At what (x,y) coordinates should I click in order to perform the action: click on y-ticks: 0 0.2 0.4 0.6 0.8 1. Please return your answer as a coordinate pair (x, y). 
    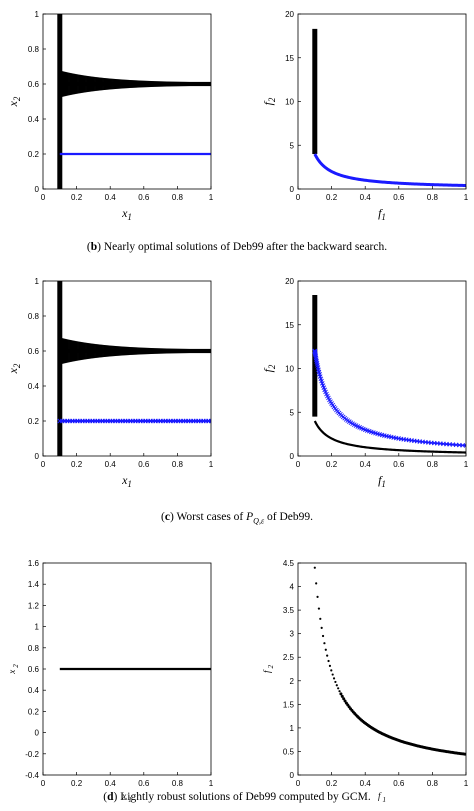
    Looking at the image, I should click on (37, 369).